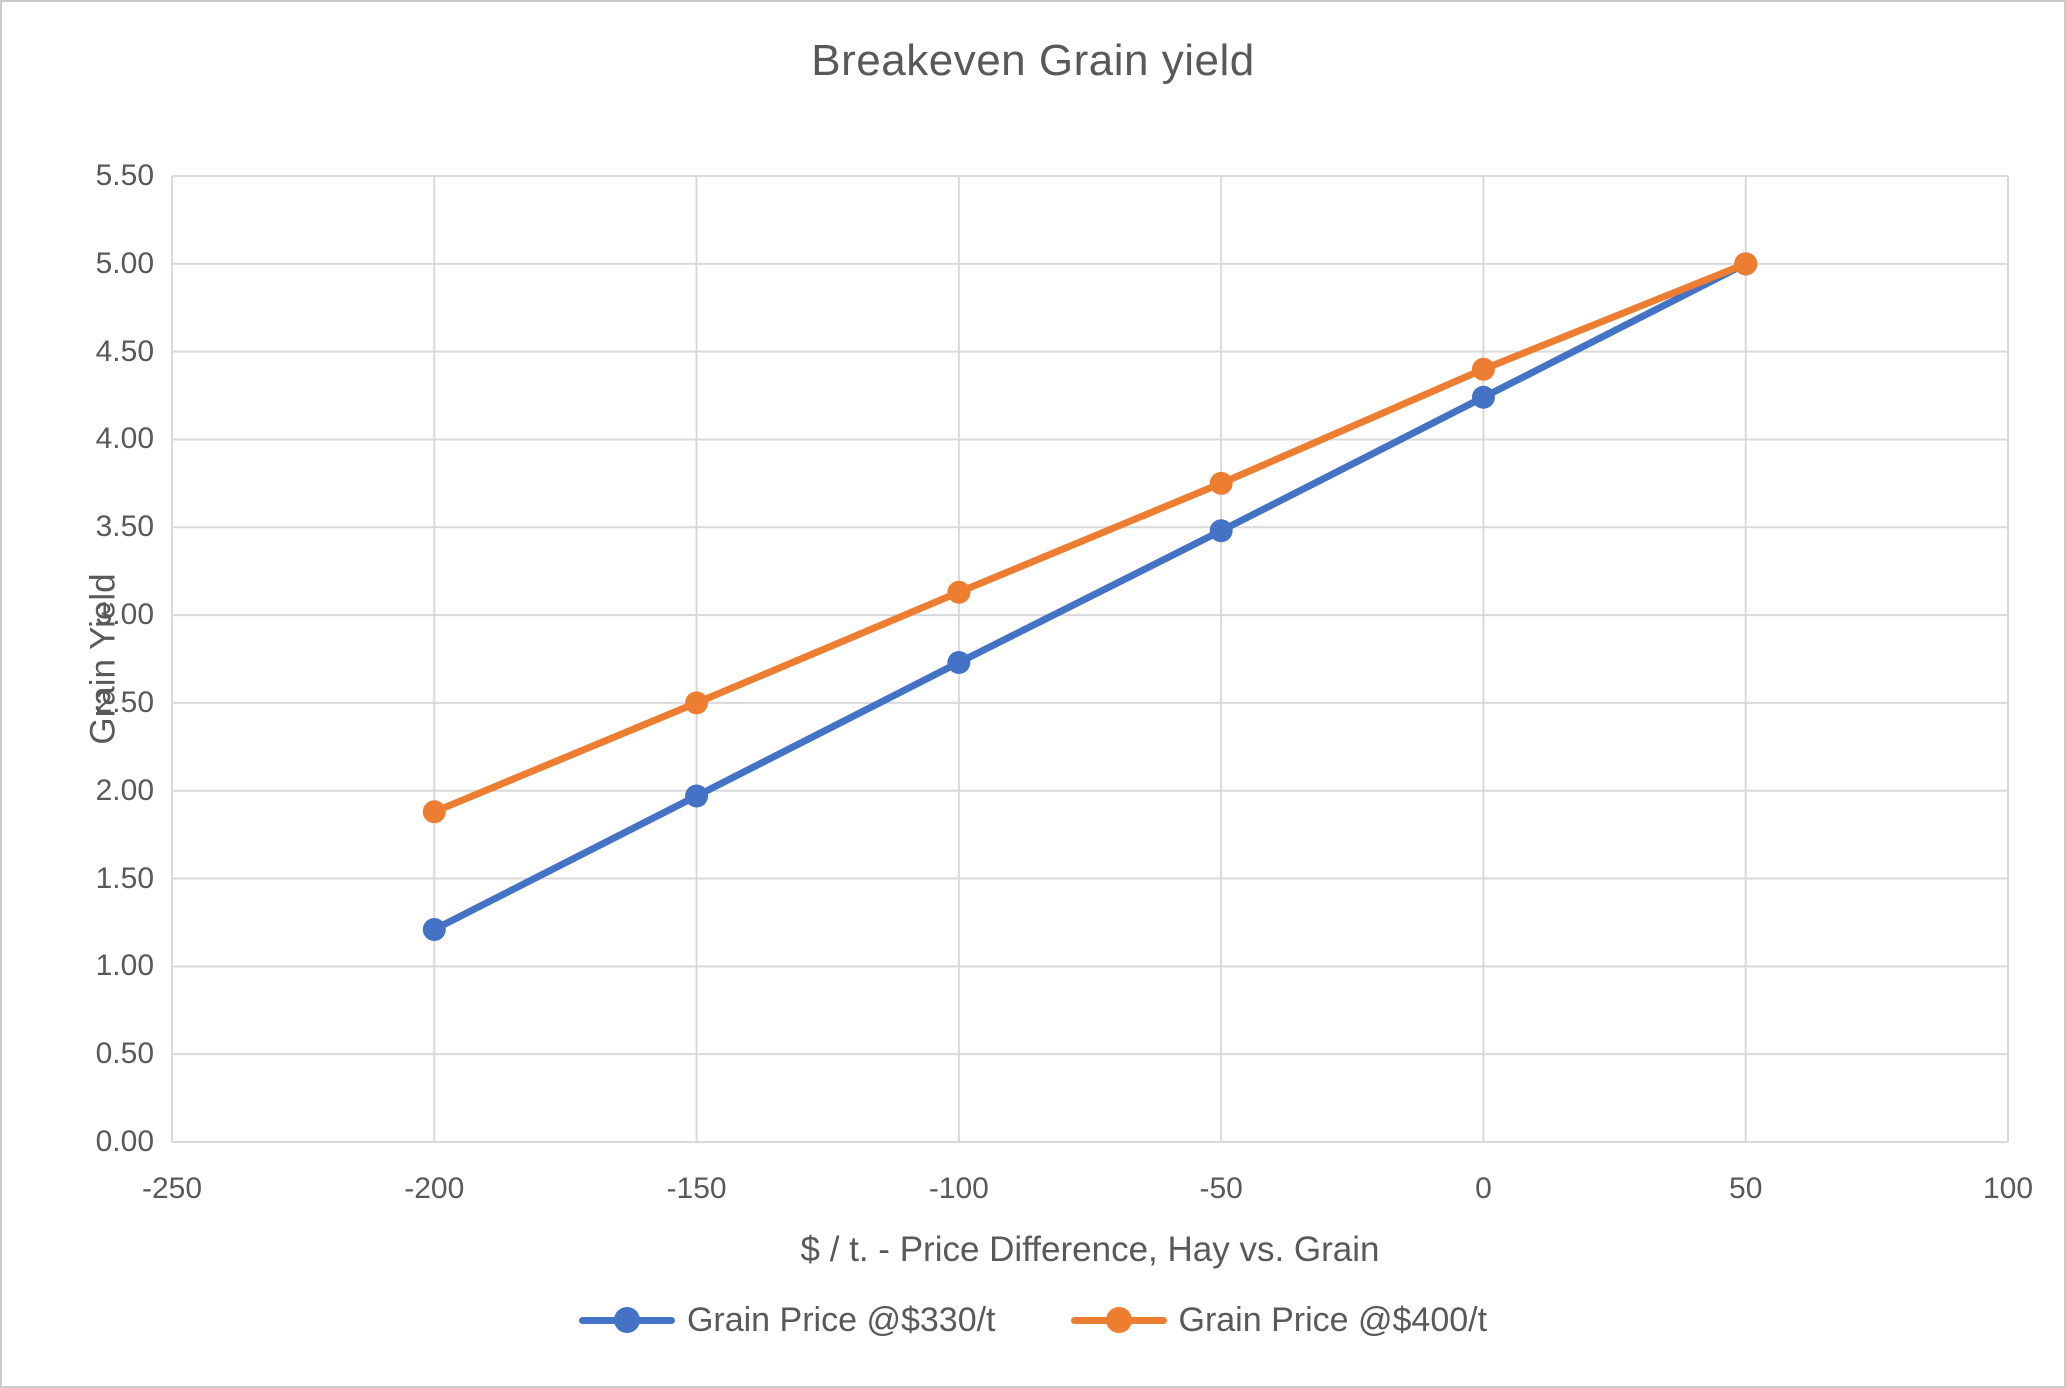  Describe the element at coordinates (1033, 1320) in the screenshot. I see `legend: Grain Price @$330/t Grain Price @$400/t` at that location.